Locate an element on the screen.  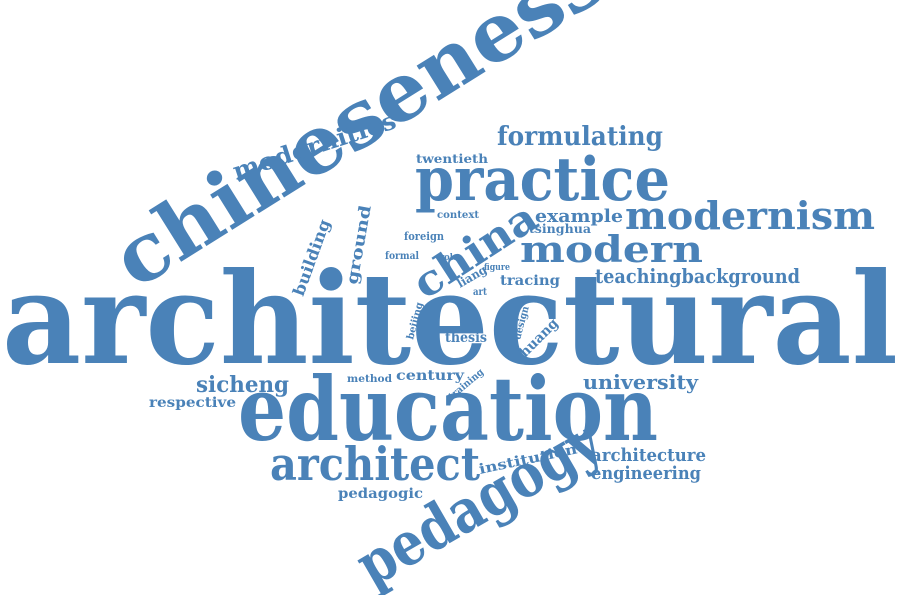
word-figure: figure is located at coordinates (497, 268).